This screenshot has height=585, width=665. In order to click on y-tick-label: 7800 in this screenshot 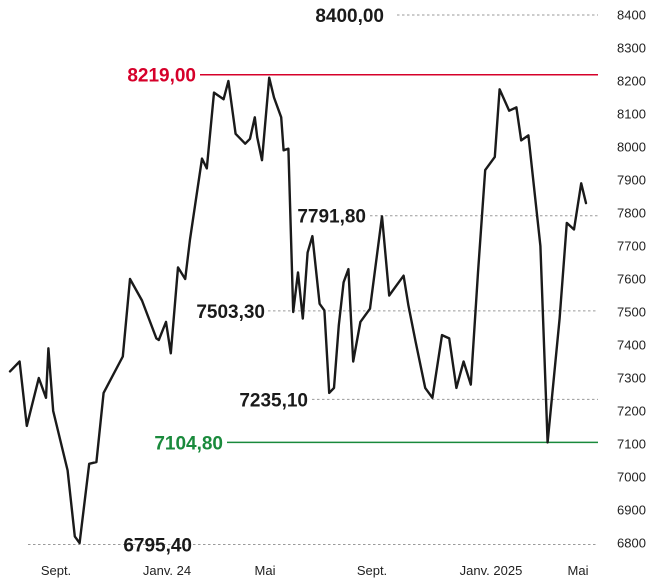, I will do `click(631, 213)`.